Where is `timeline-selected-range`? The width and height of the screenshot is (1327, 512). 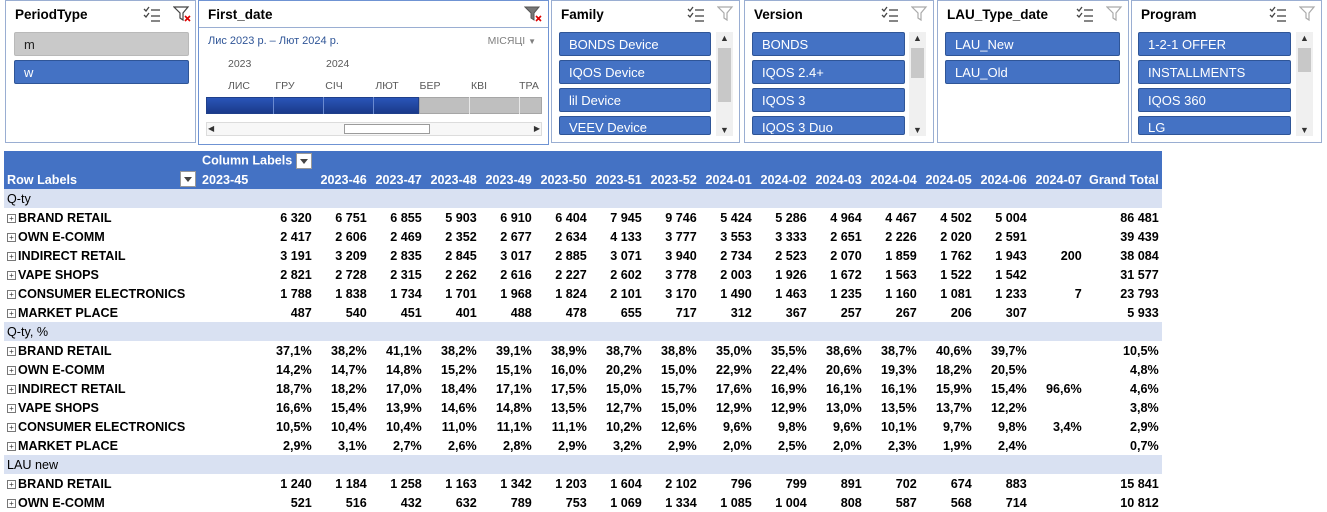
timeline-selected-range is located at coordinates (312, 105).